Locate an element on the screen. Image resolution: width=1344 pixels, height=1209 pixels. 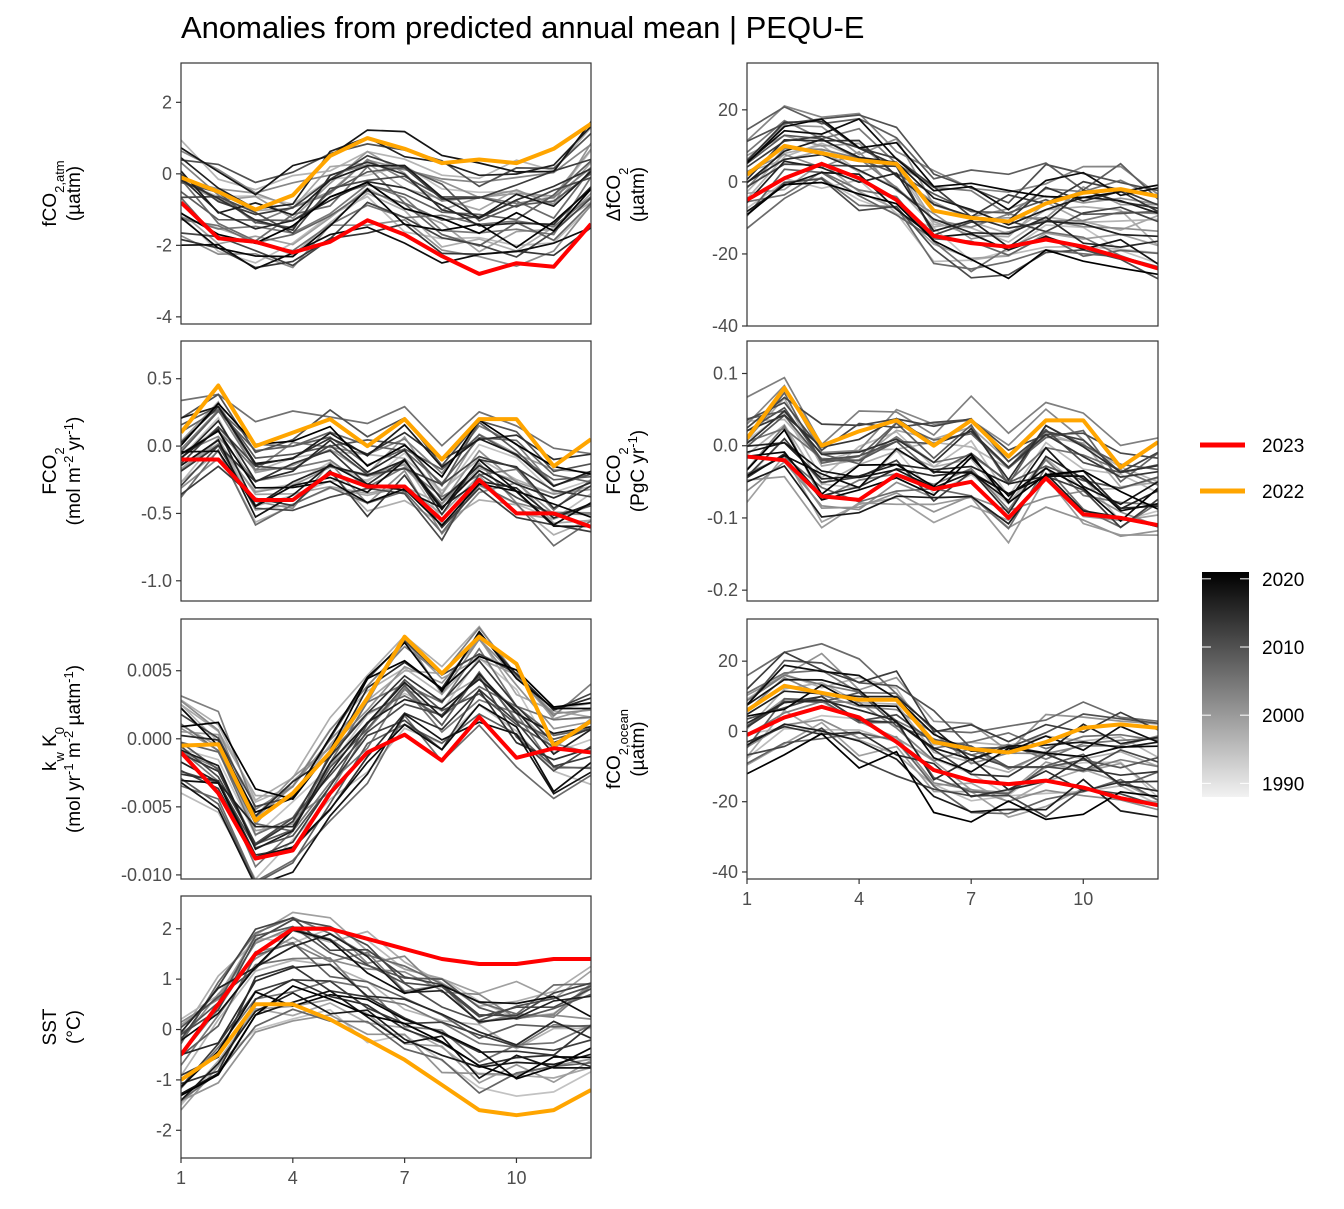
label-part: m is located at coordinates (74, 752).